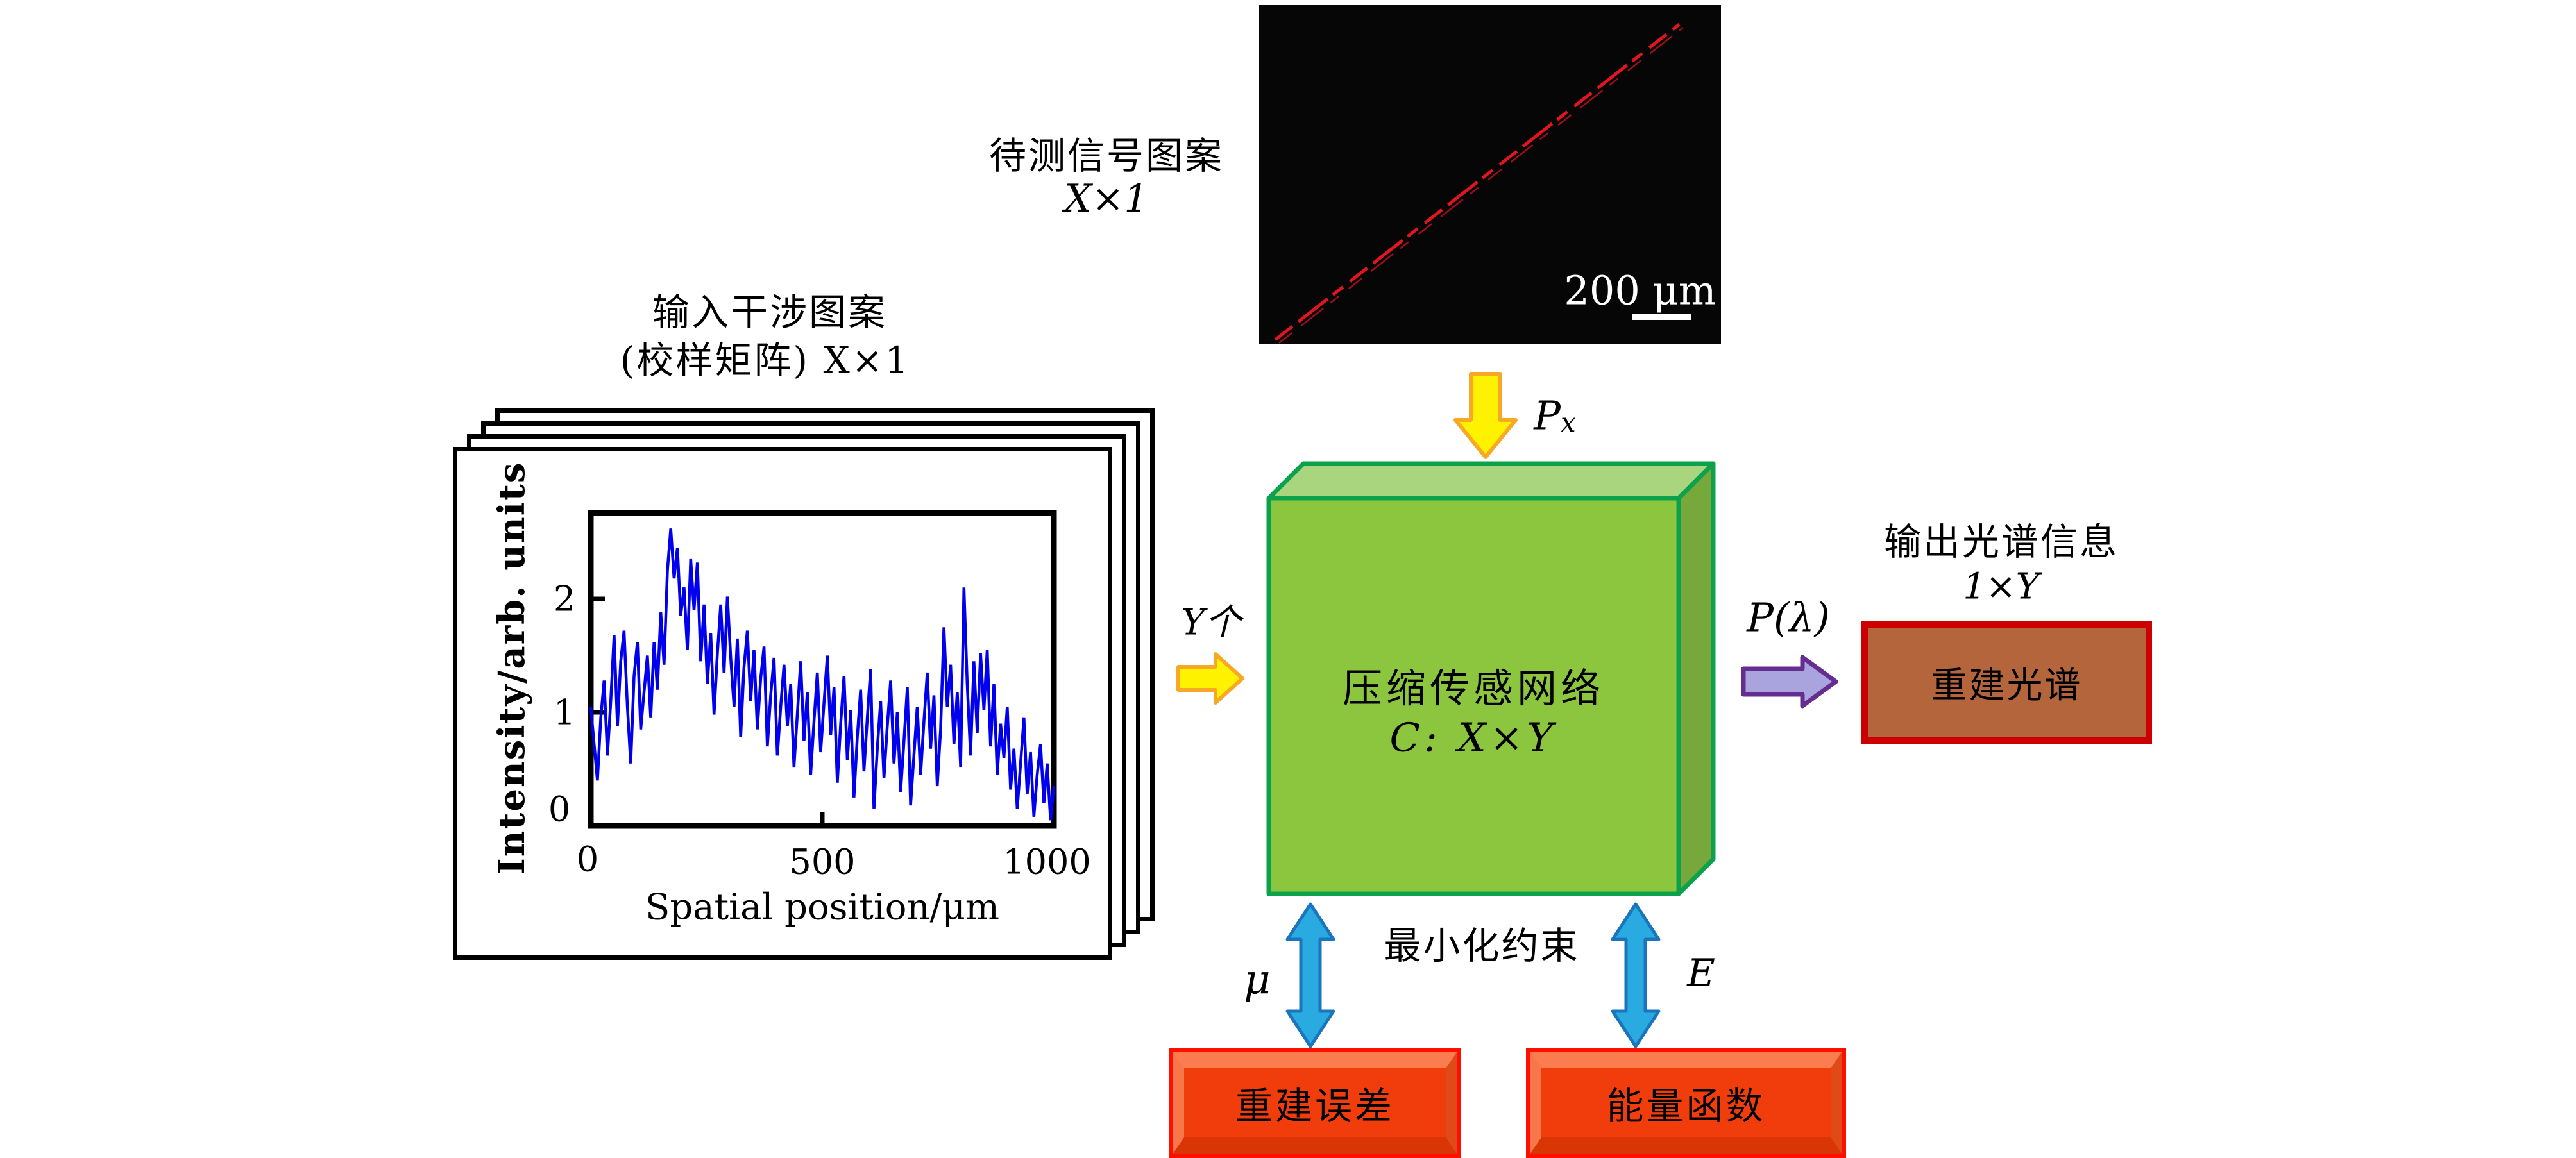 This screenshot has width=2576, height=1158. I want to click on input-stack-label-line1: 输入干涉图案, so click(770, 312).